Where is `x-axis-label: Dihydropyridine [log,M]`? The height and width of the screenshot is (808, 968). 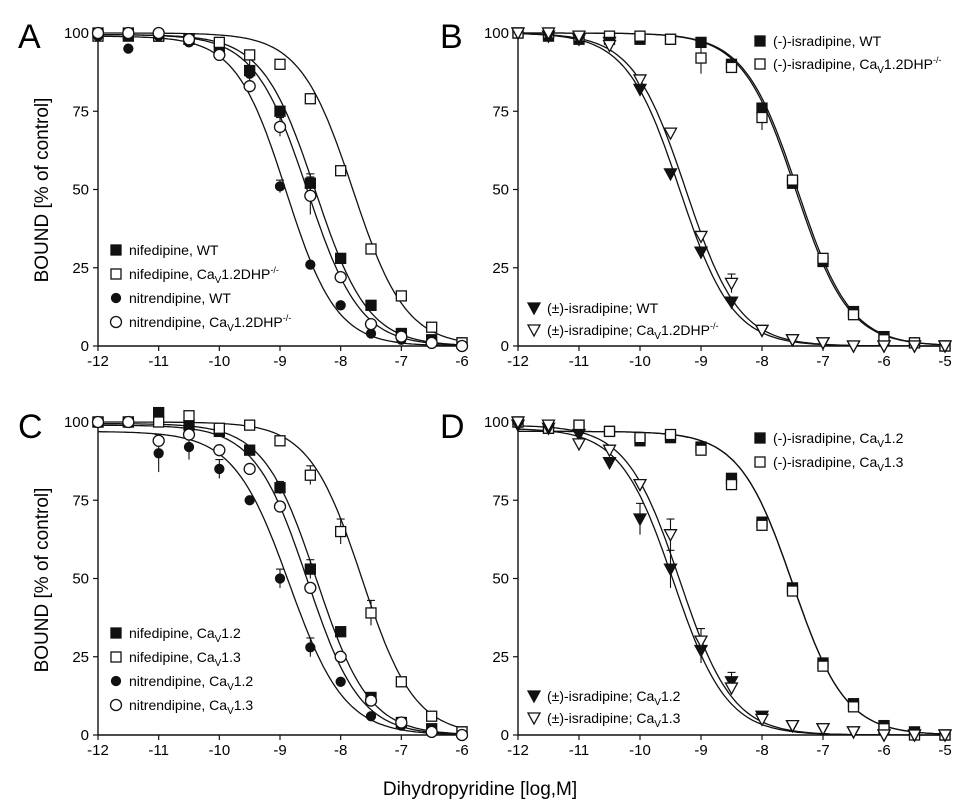
x-axis-label: Dihydropyridine [log,M] is located at coordinates (480, 789).